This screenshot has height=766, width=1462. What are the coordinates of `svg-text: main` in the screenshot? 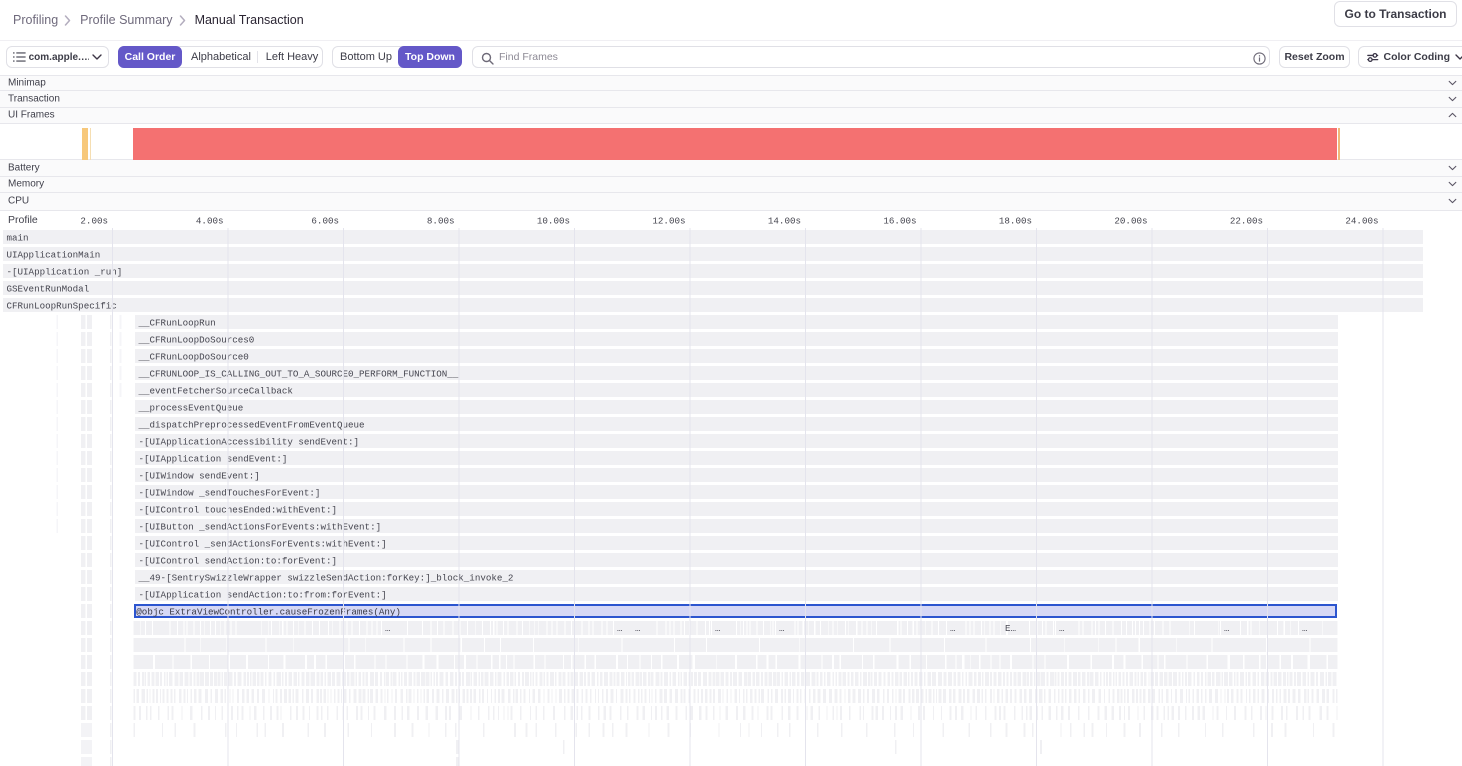 It's located at (18, 238).